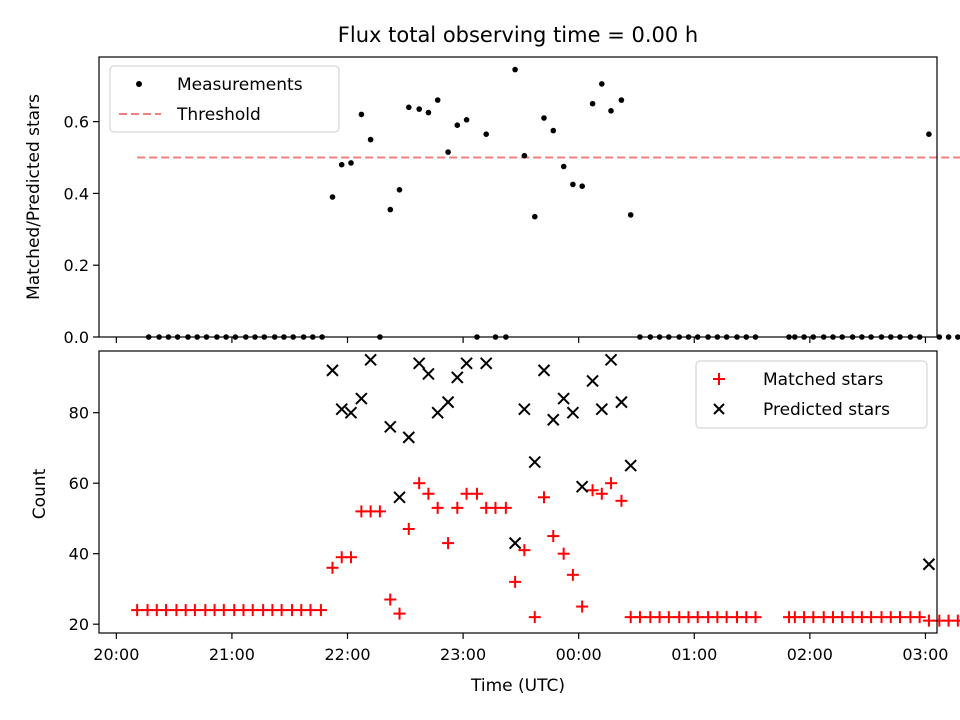 This screenshot has width=960, height=720. I want to click on legend-measurements-marker, so click(139, 84).